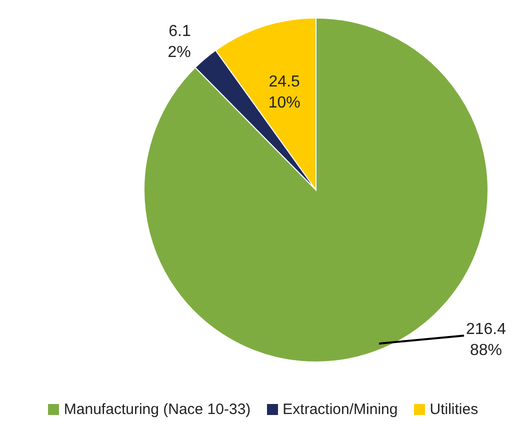 The image size is (526, 426). Describe the element at coordinates (340, 409) in the screenshot. I see `legend-label: Extraction/Mining` at that location.